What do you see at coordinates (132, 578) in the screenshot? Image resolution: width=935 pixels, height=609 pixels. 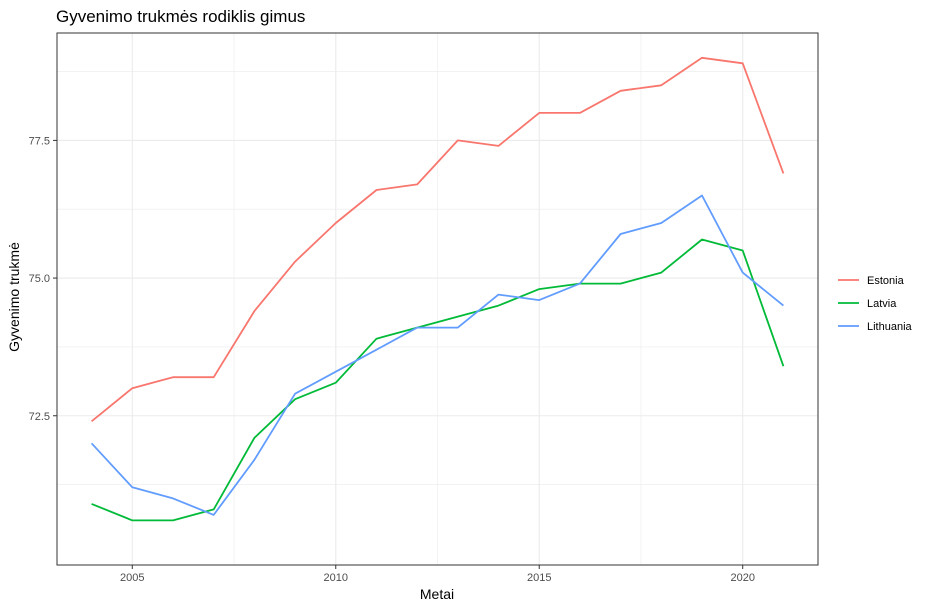 I see `x-tick-label: 2005` at bounding box center [132, 578].